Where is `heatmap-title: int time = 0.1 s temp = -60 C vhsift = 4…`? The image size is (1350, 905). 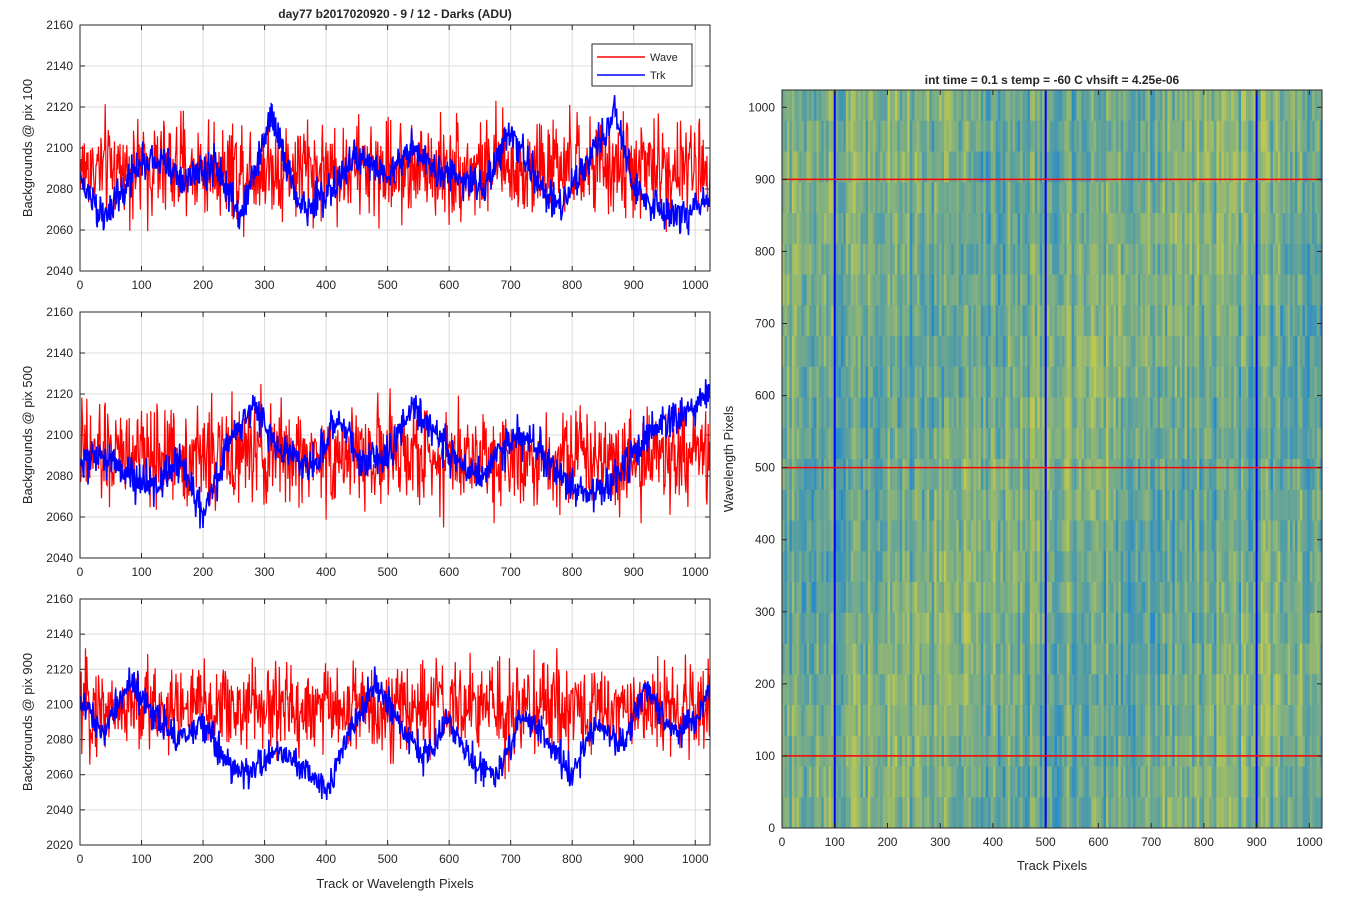 heatmap-title: int time = 0.1 s temp = -60 C vhsift = 4… is located at coordinates (1052, 80).